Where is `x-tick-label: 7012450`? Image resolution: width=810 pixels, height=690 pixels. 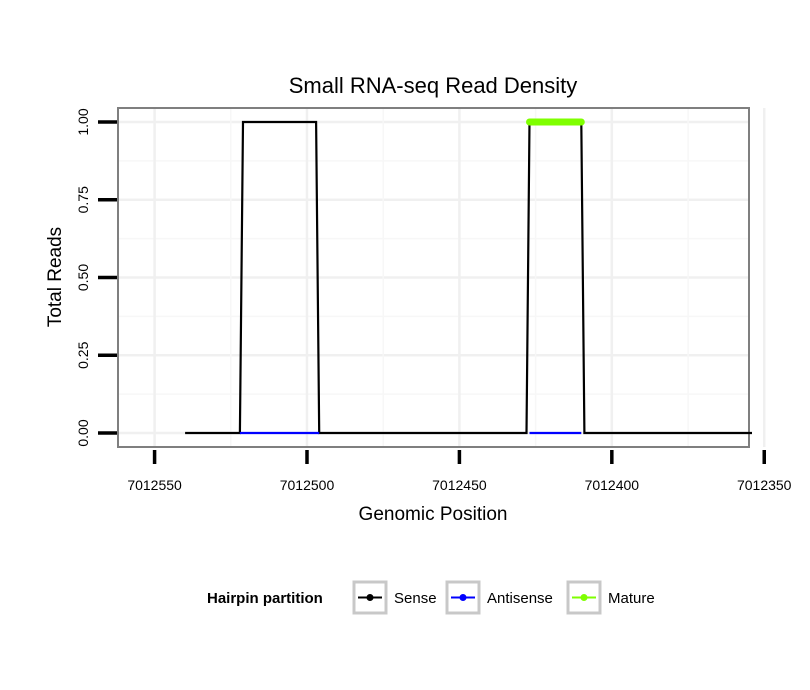
x-tick-label: 7012450 is located at coordinates (459, 485).